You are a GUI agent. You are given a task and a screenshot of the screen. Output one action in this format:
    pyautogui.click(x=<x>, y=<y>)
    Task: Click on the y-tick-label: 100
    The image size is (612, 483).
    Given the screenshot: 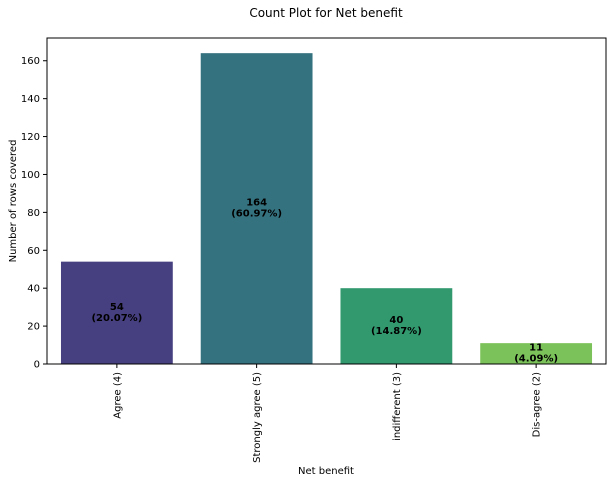 What is the action you would take?
    pyautogui.click(x=30, y=175)
    